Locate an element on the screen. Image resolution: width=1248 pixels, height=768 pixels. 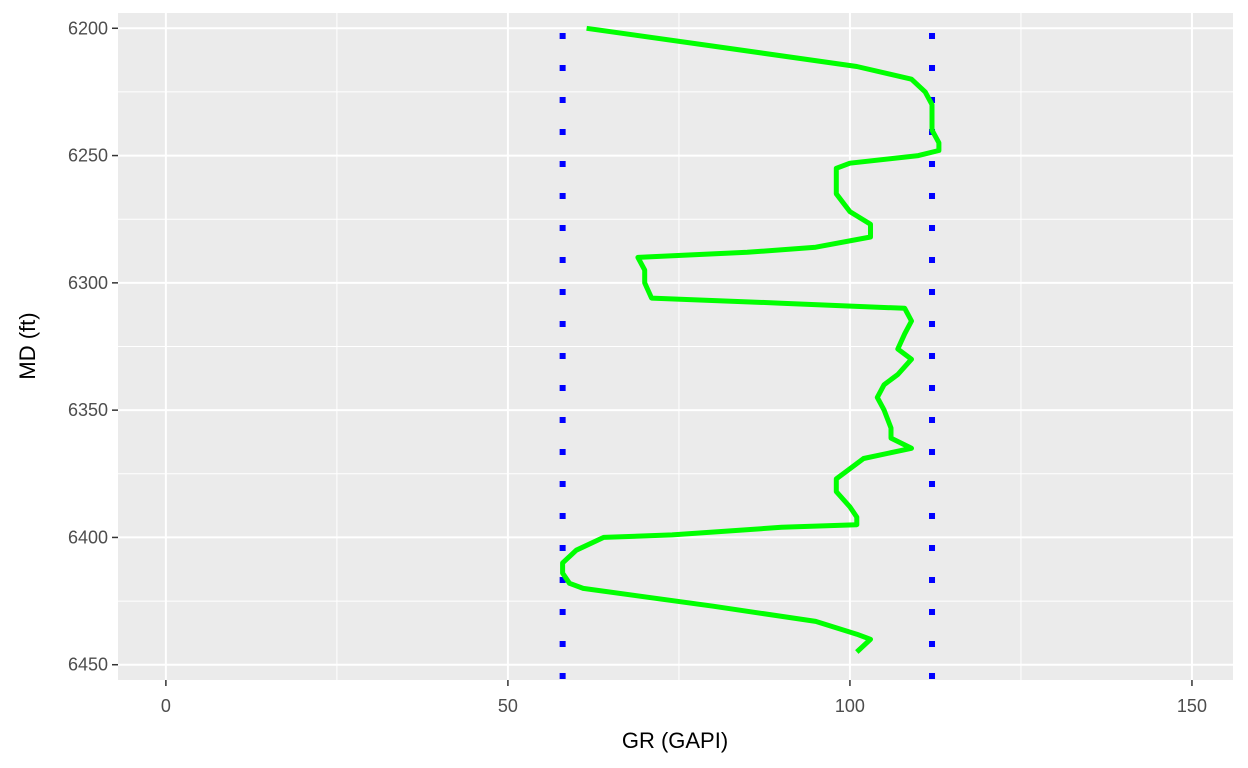
x-axis-title: GR (GAPI) is located at coordinates (675, 740).